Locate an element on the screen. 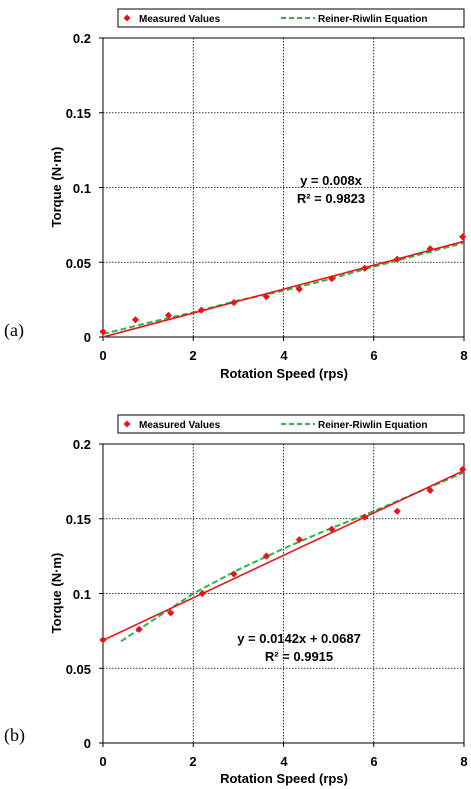  x-tick-label-b-3: 6 is located at coordinates (373, 761).